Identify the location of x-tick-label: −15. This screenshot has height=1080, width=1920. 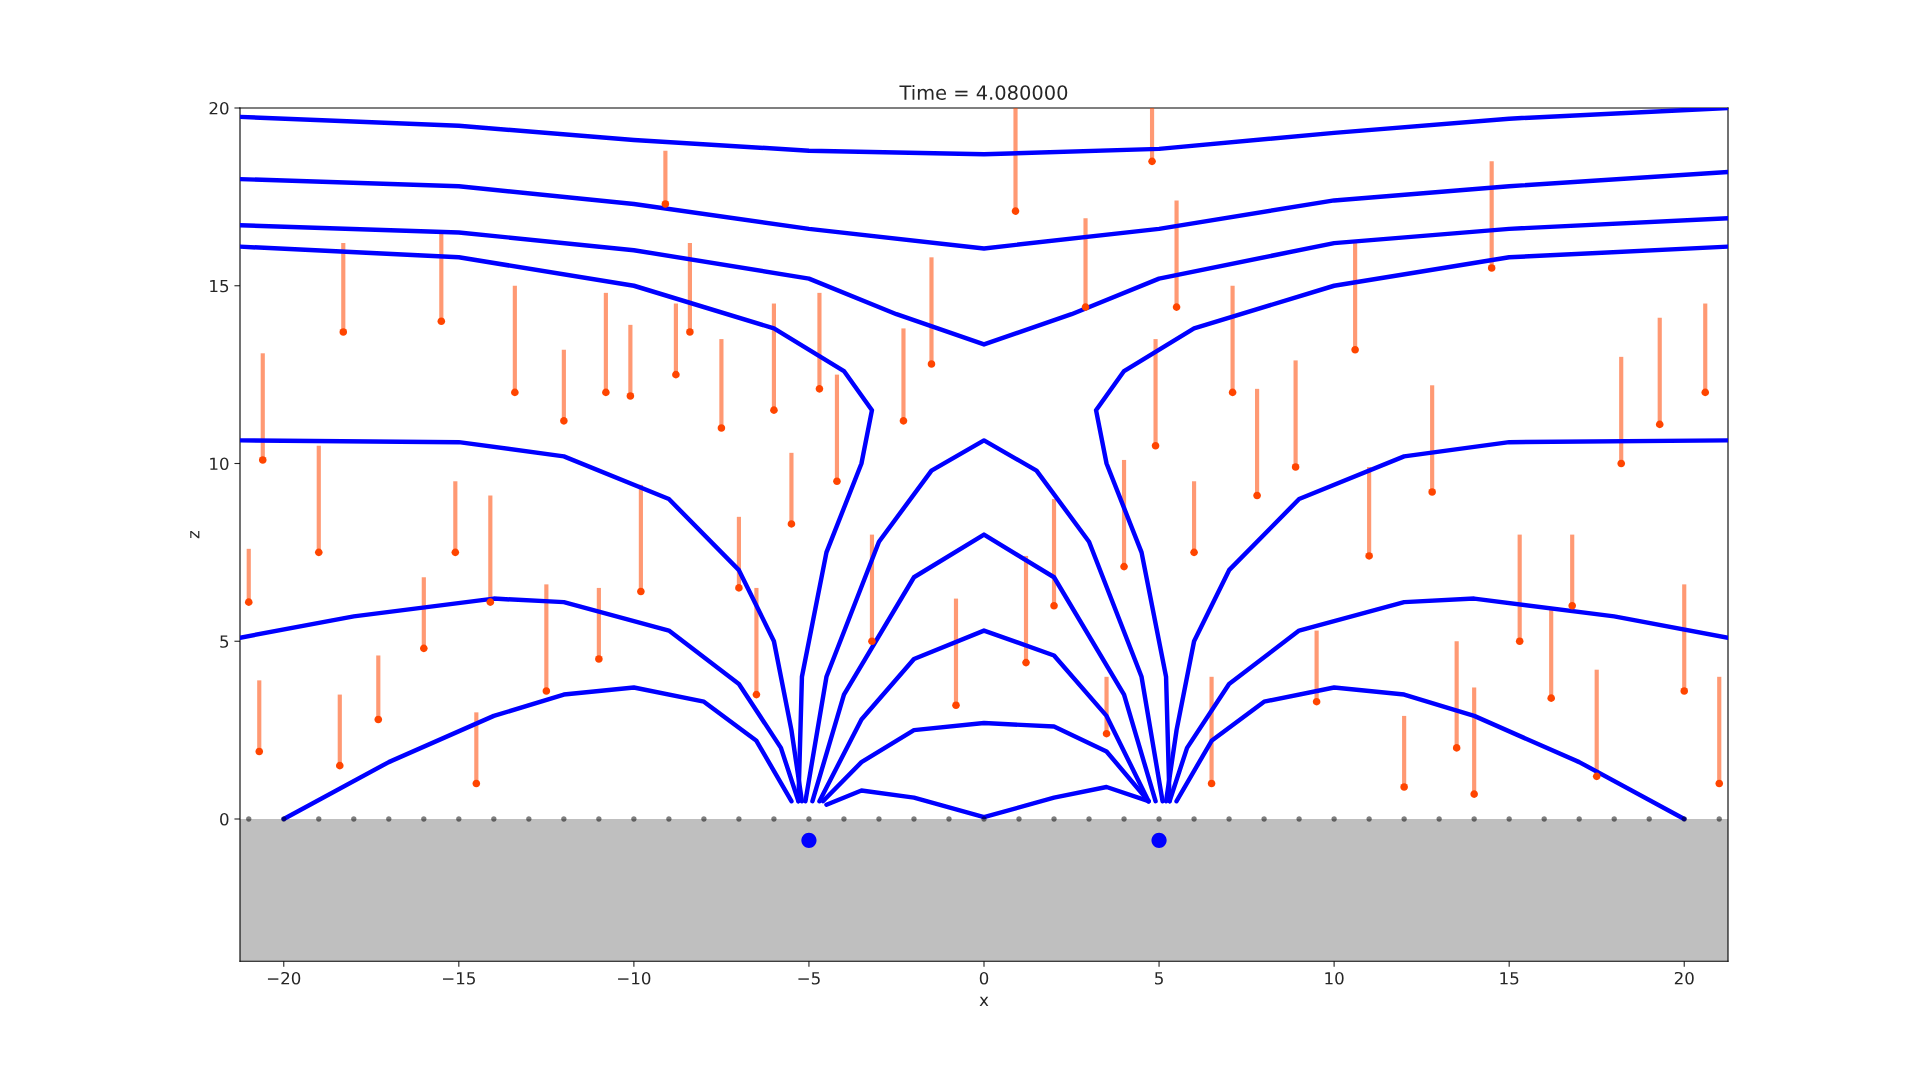
(459, 978).